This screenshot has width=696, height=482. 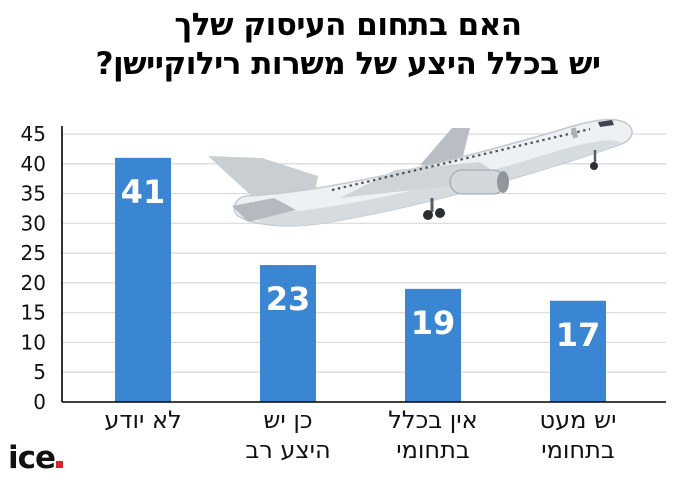 I want to click on title-line-2: יש בכלל היצע של משרות רילוקיישן?, so click(x=348, y=64).